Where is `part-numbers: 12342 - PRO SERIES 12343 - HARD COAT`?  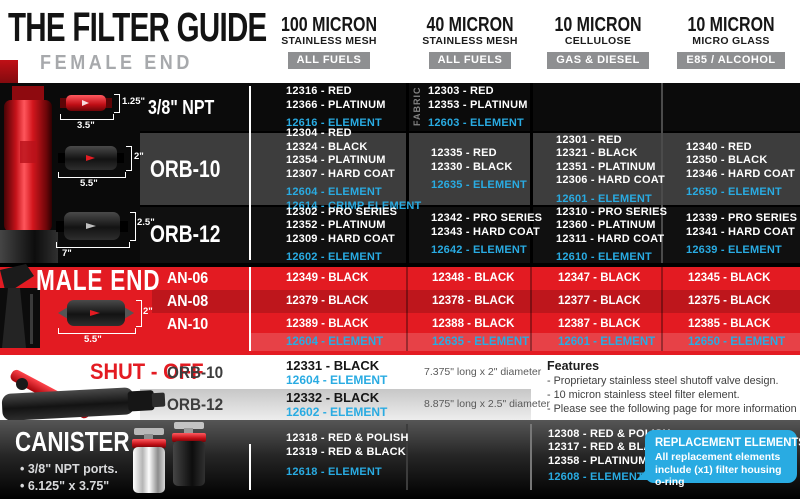
part-numbers: 12342 - PRO SERIES 12343 - HARD COAT is located at coordinates (487, 225).